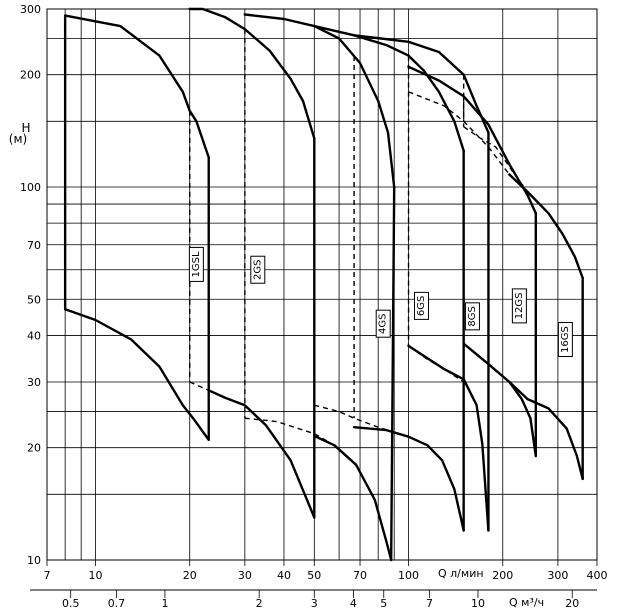 The image size is (617, 613). I want to click on series-label: 12GS, so click(519, 305).